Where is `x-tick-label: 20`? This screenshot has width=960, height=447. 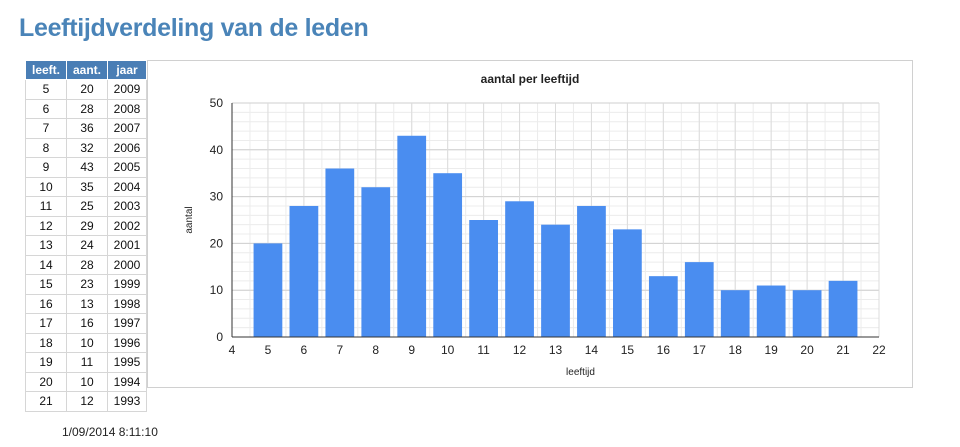 x-tick-label: 20 is located at coordinates (807, 350).